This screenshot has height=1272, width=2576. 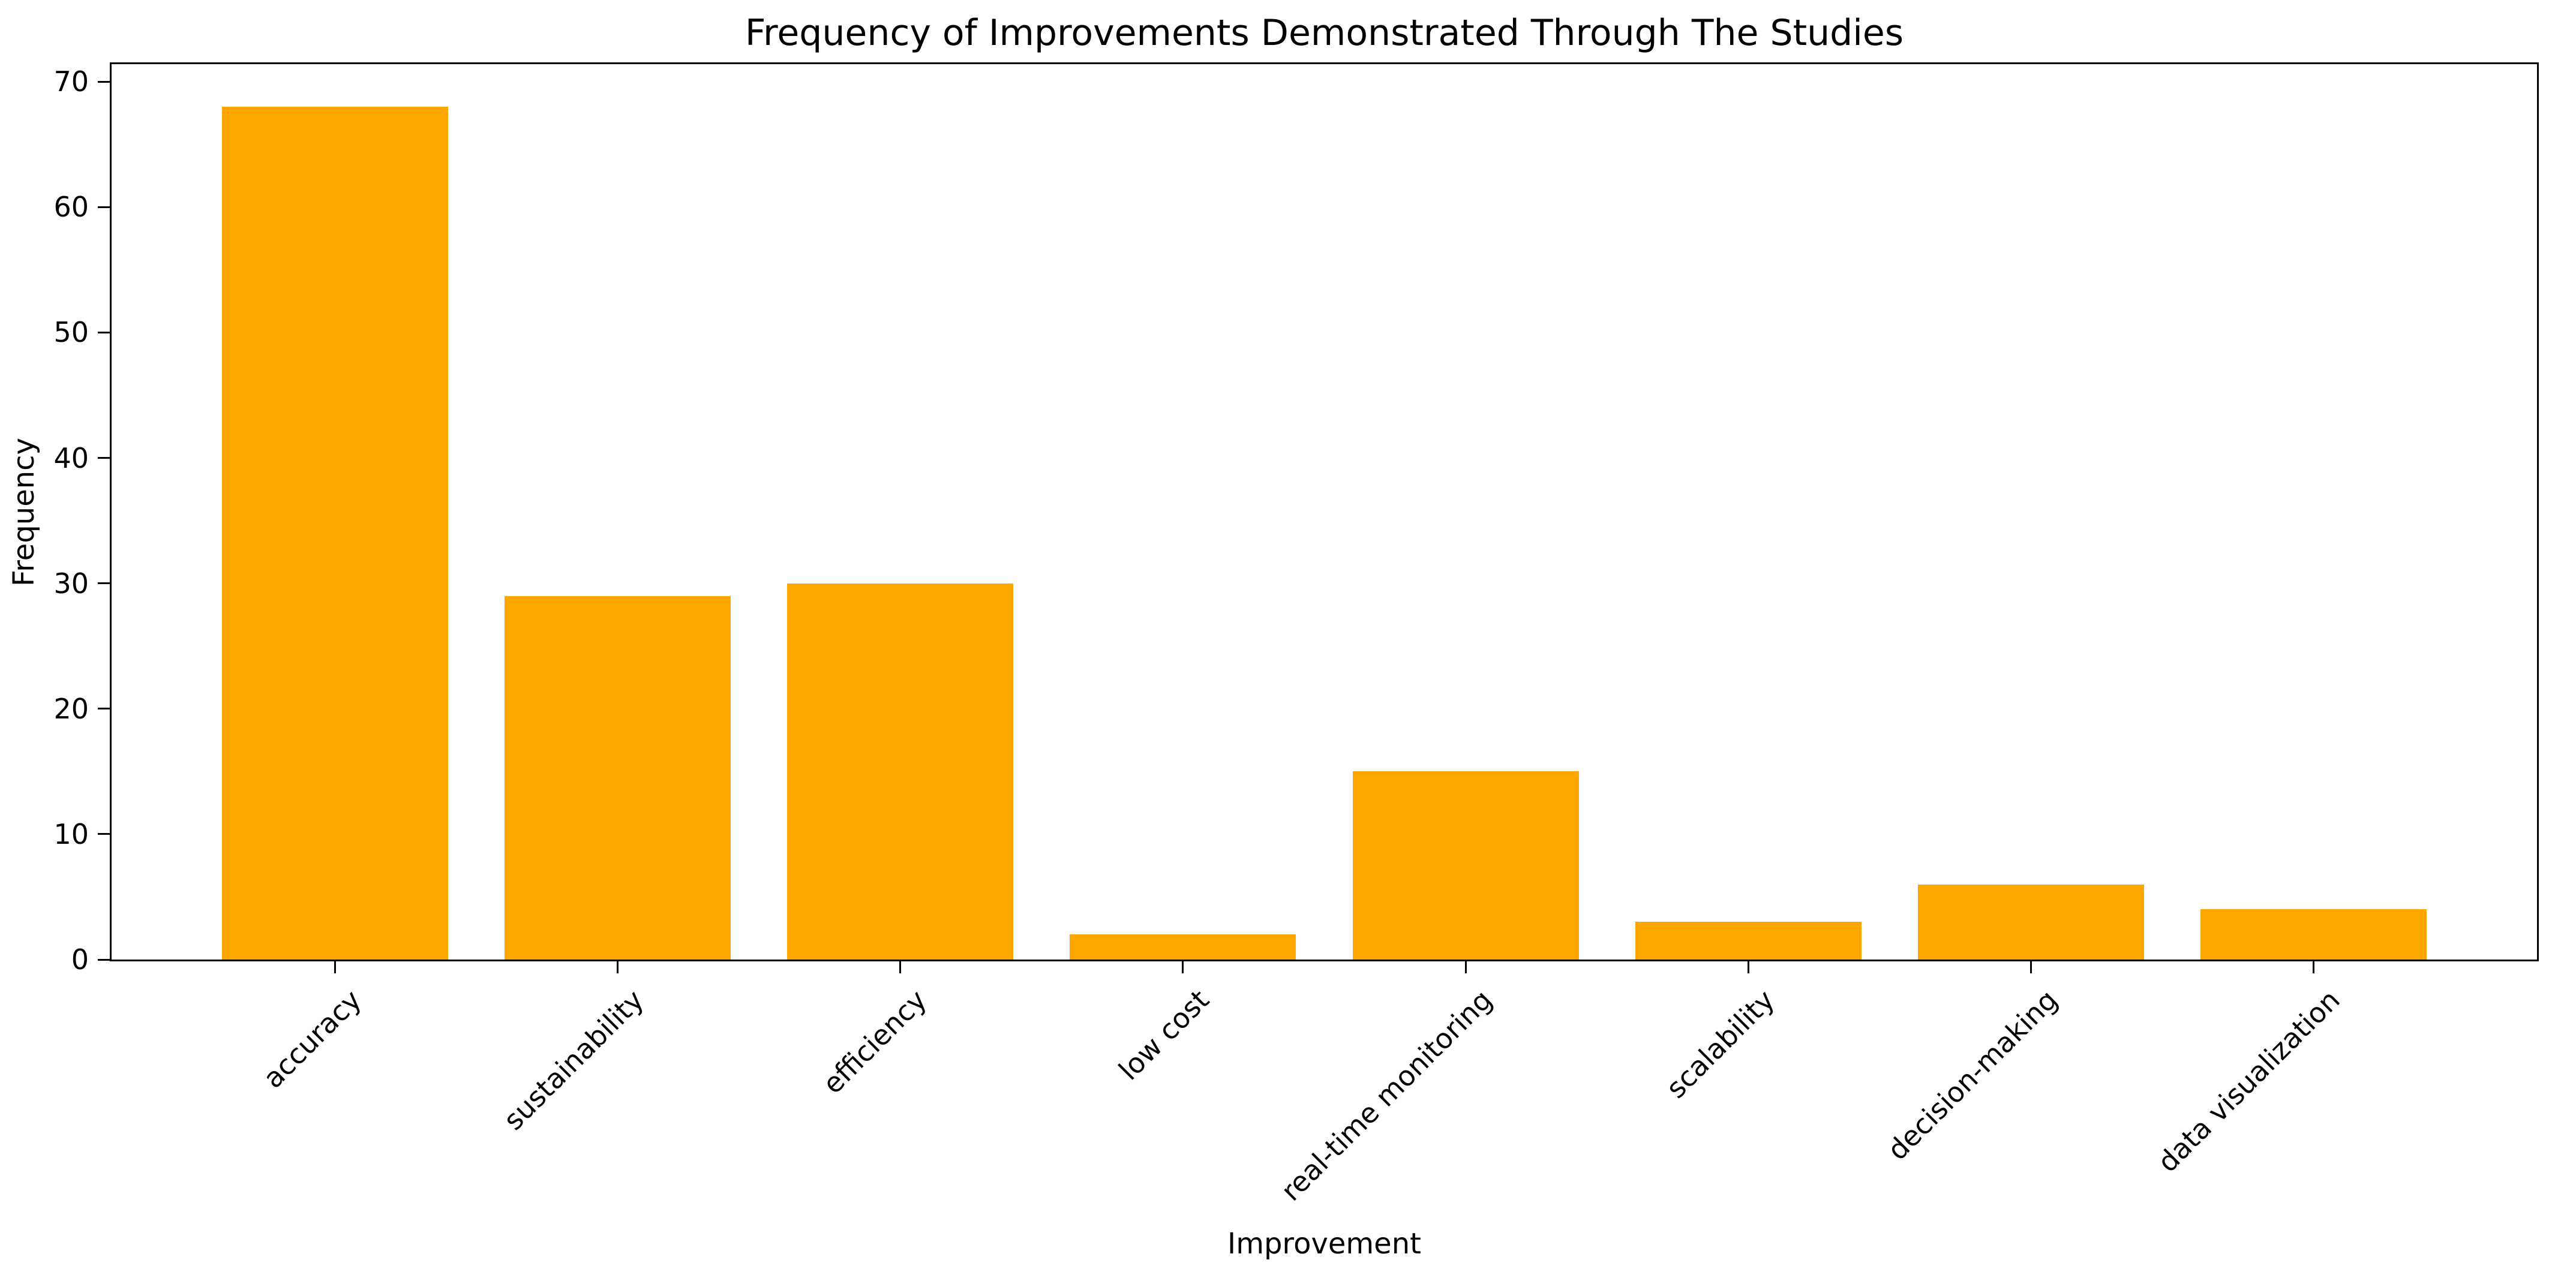 I want to click on bar-low-cost, so click(x=1183, y=947).